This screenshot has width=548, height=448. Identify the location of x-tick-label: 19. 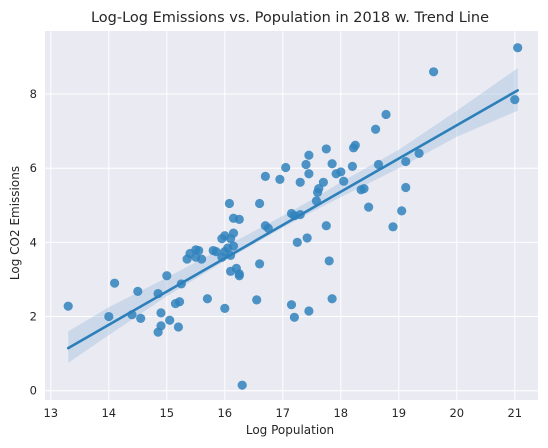
(398, 413).